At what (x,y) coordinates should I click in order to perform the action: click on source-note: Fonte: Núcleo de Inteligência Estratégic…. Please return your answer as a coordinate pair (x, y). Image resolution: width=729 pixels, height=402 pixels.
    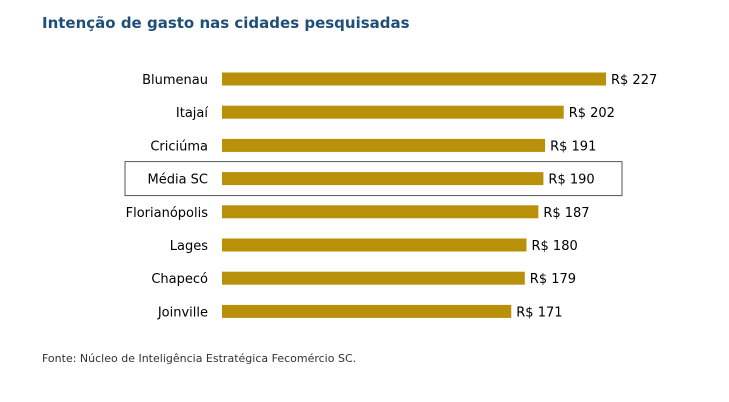
    Looking at the image, I should click on (199, 358).